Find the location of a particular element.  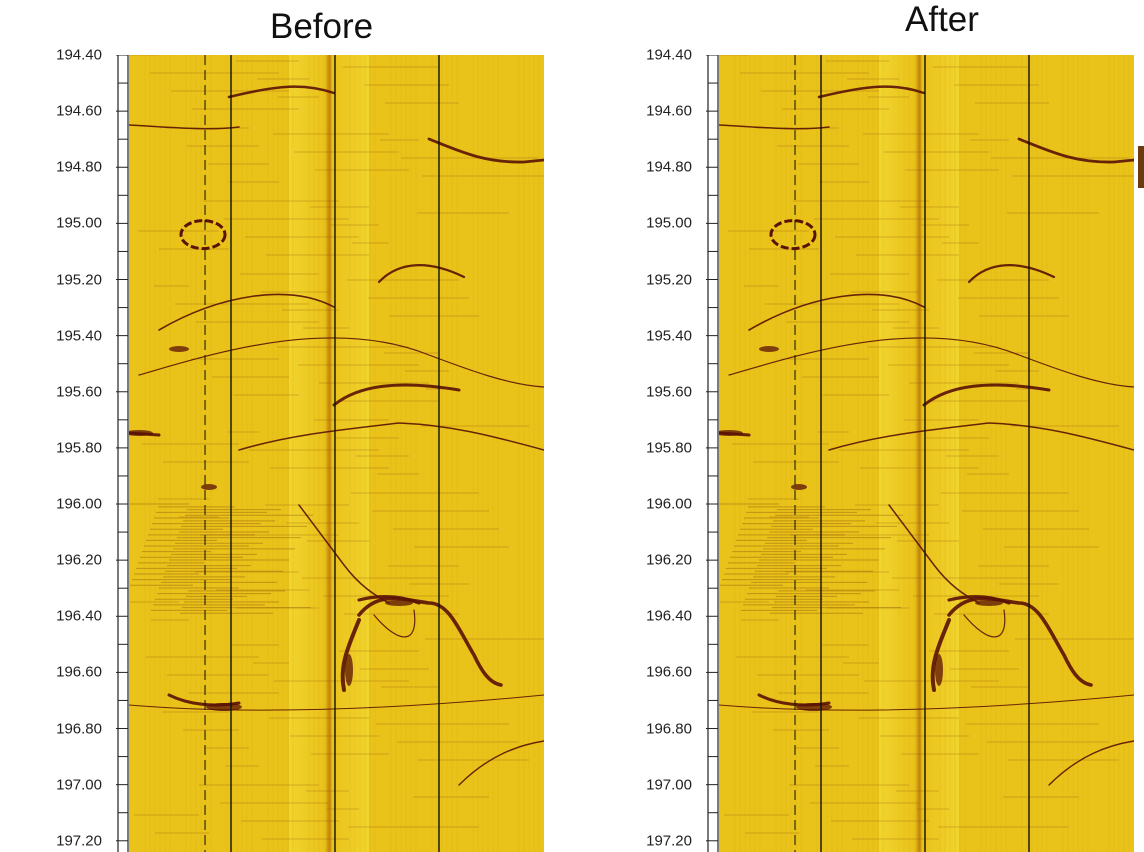

depth-axis-ticks-before is located at coordinates (122, 453).